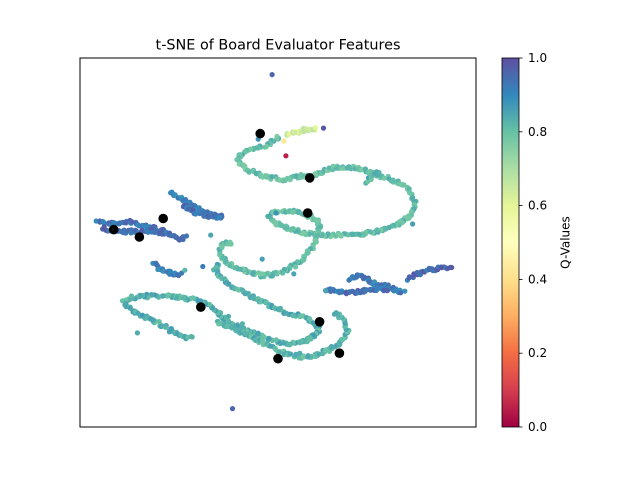 This screenshot has height=480, width=640. Describe the element at coordinates (537, 279) in the screenshot. I see `colorbar-tick-label: 0.4` at that location.